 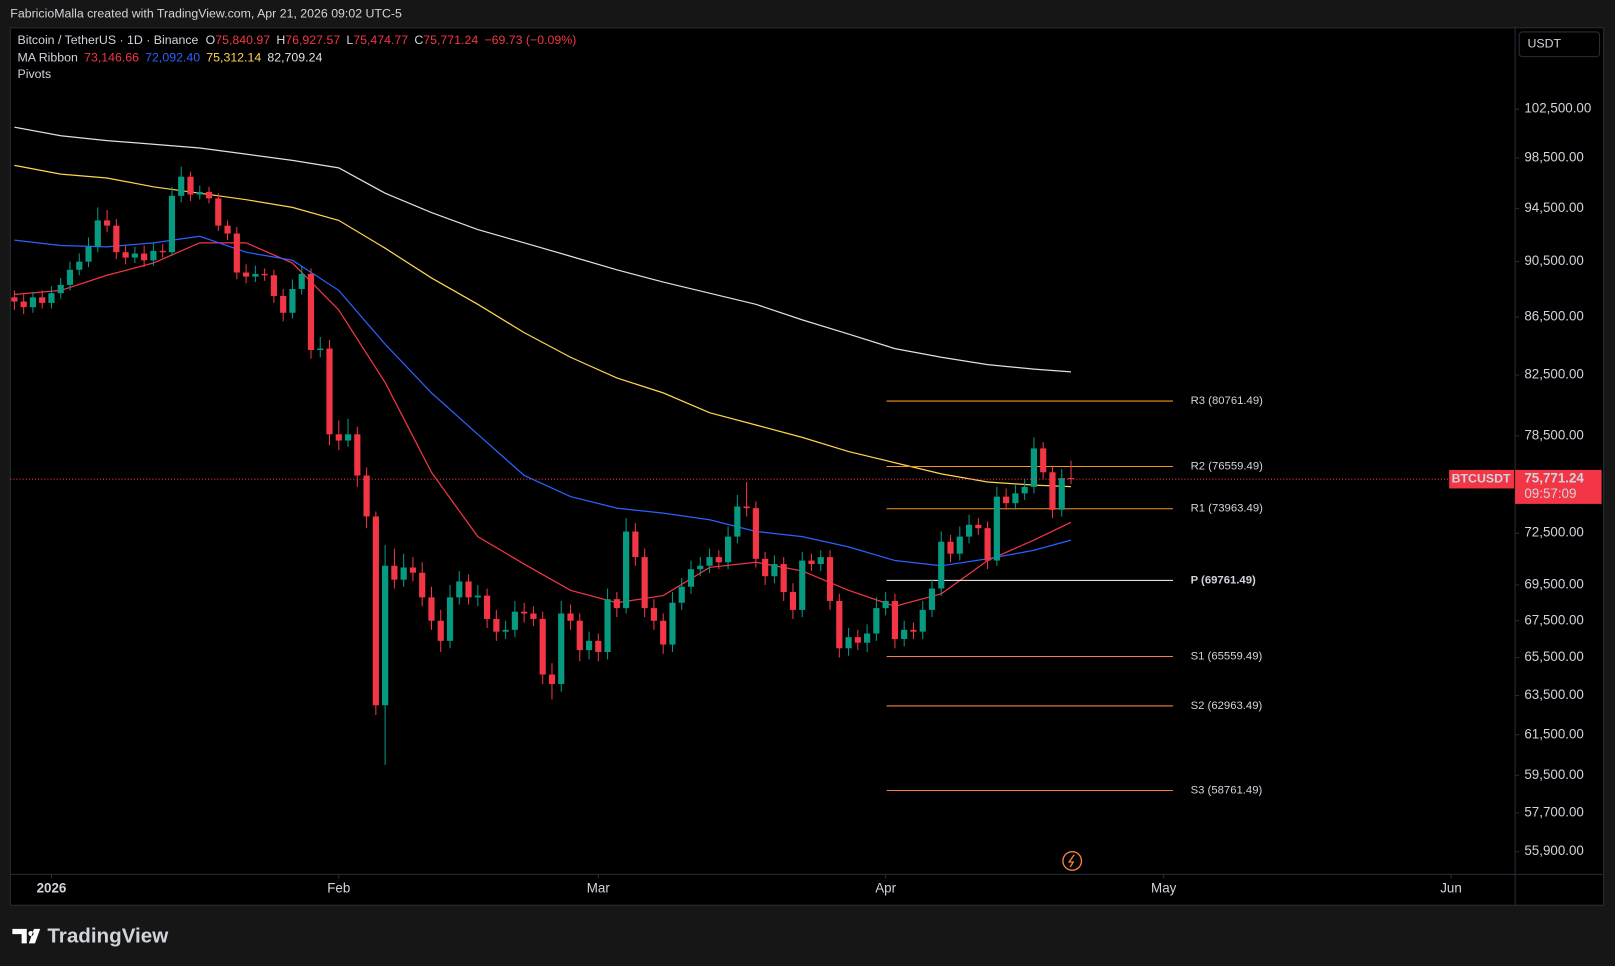 I want to click on replay-icon, so click(x=1072, y=861).